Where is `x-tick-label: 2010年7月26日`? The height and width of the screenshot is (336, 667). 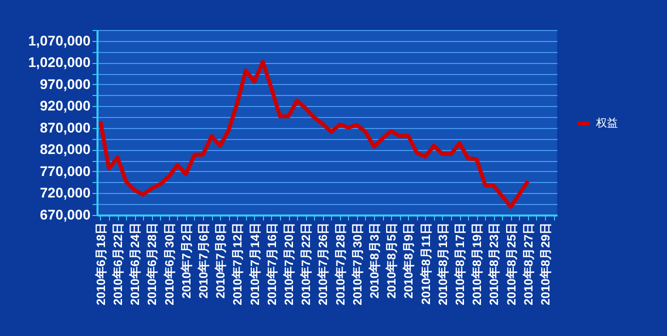
x-tick-label: 2010年7月26日 is located at coordinates (323, 264).